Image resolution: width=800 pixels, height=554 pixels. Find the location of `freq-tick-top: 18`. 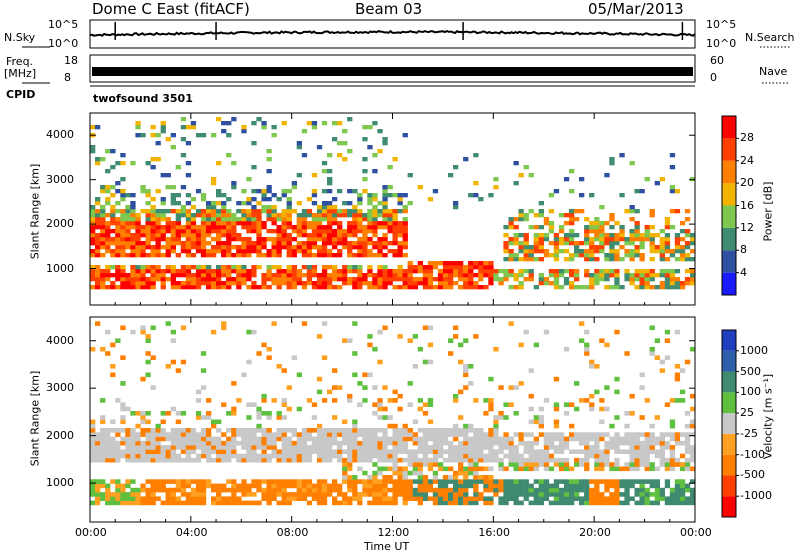

freq-tick-top: 18 is located at coordinates (71, 60).